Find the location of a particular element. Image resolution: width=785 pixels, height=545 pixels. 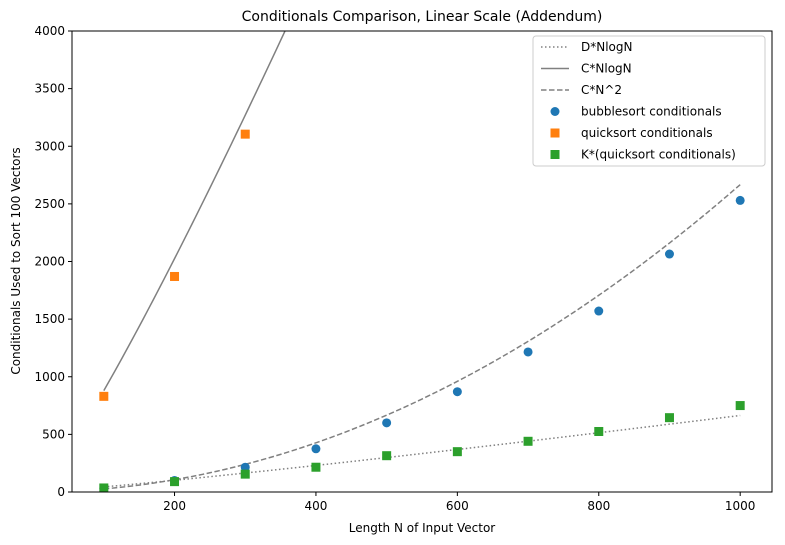

y-tick-label: 1500 is located at coordinates (49, 319).